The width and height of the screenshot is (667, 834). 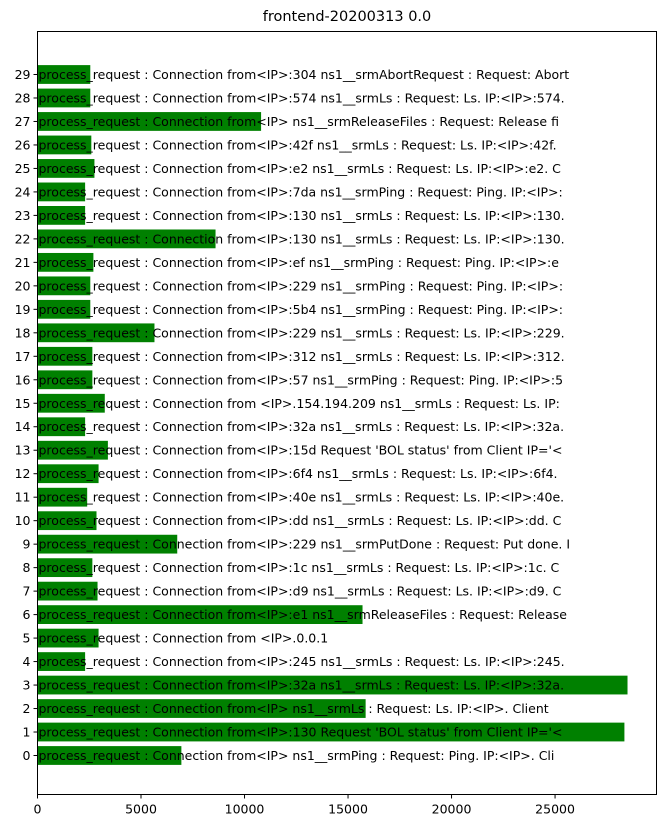 I want to click on y-tick-label-13: 13, so click(x=23, y=450).